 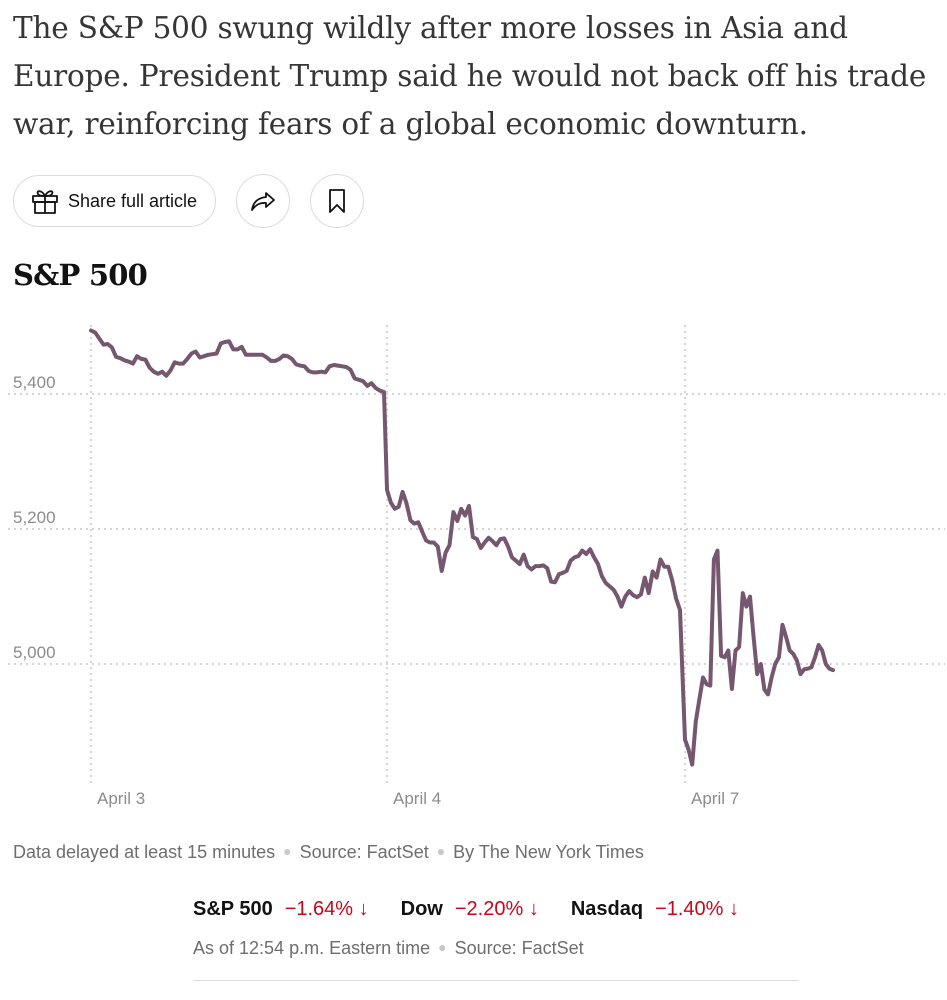 What do you see at coordinates (80, 275) in the screenshot?
I see `chart-title: S&P 500` at bounding box center [80, 275].